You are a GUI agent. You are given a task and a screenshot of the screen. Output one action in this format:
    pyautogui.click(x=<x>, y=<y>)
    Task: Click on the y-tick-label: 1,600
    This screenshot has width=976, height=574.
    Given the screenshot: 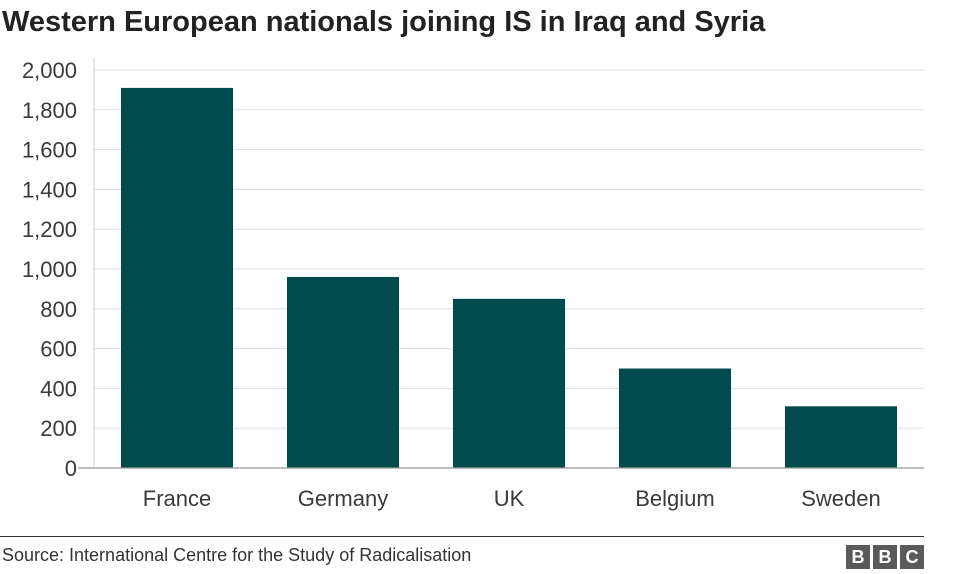 What is the action you would take?
    pyautogui.click(x=49, y=150)
    